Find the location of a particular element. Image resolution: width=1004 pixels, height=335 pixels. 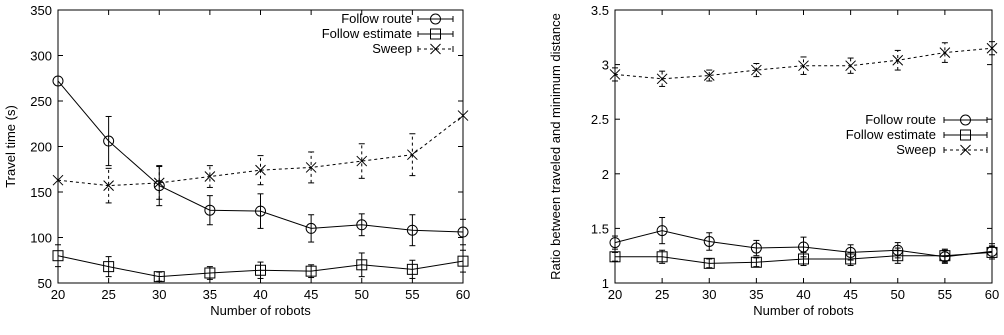

y-tick-label: 100 is located at coordinates (41, 238).